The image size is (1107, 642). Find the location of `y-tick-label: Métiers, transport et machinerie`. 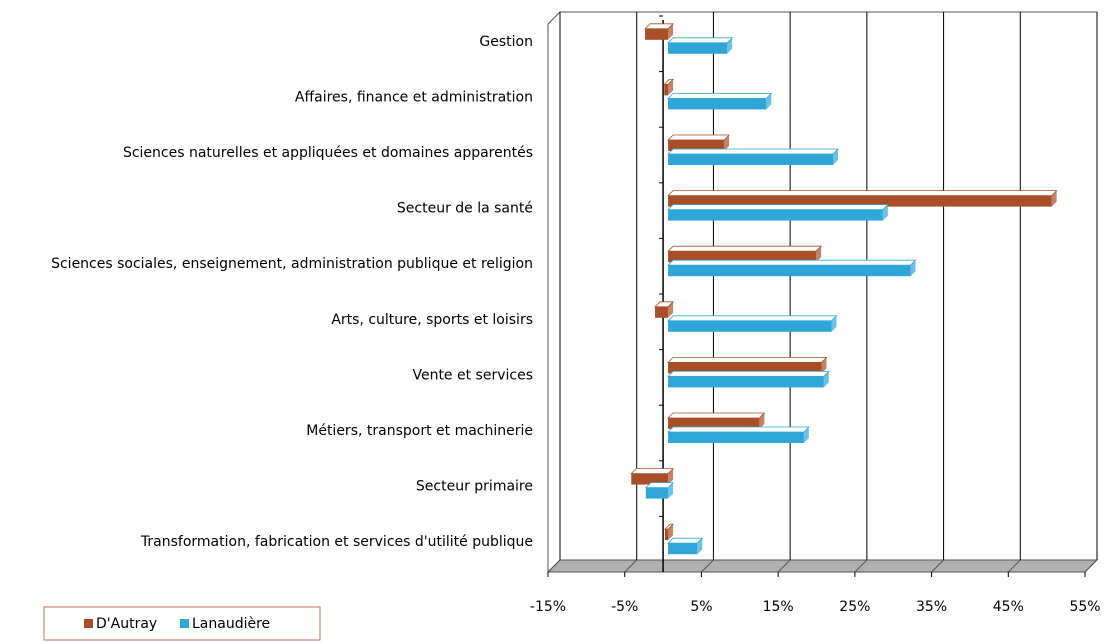

y-tick-label: Métiers, transport et machinerie is located at coordinates (419, 431).